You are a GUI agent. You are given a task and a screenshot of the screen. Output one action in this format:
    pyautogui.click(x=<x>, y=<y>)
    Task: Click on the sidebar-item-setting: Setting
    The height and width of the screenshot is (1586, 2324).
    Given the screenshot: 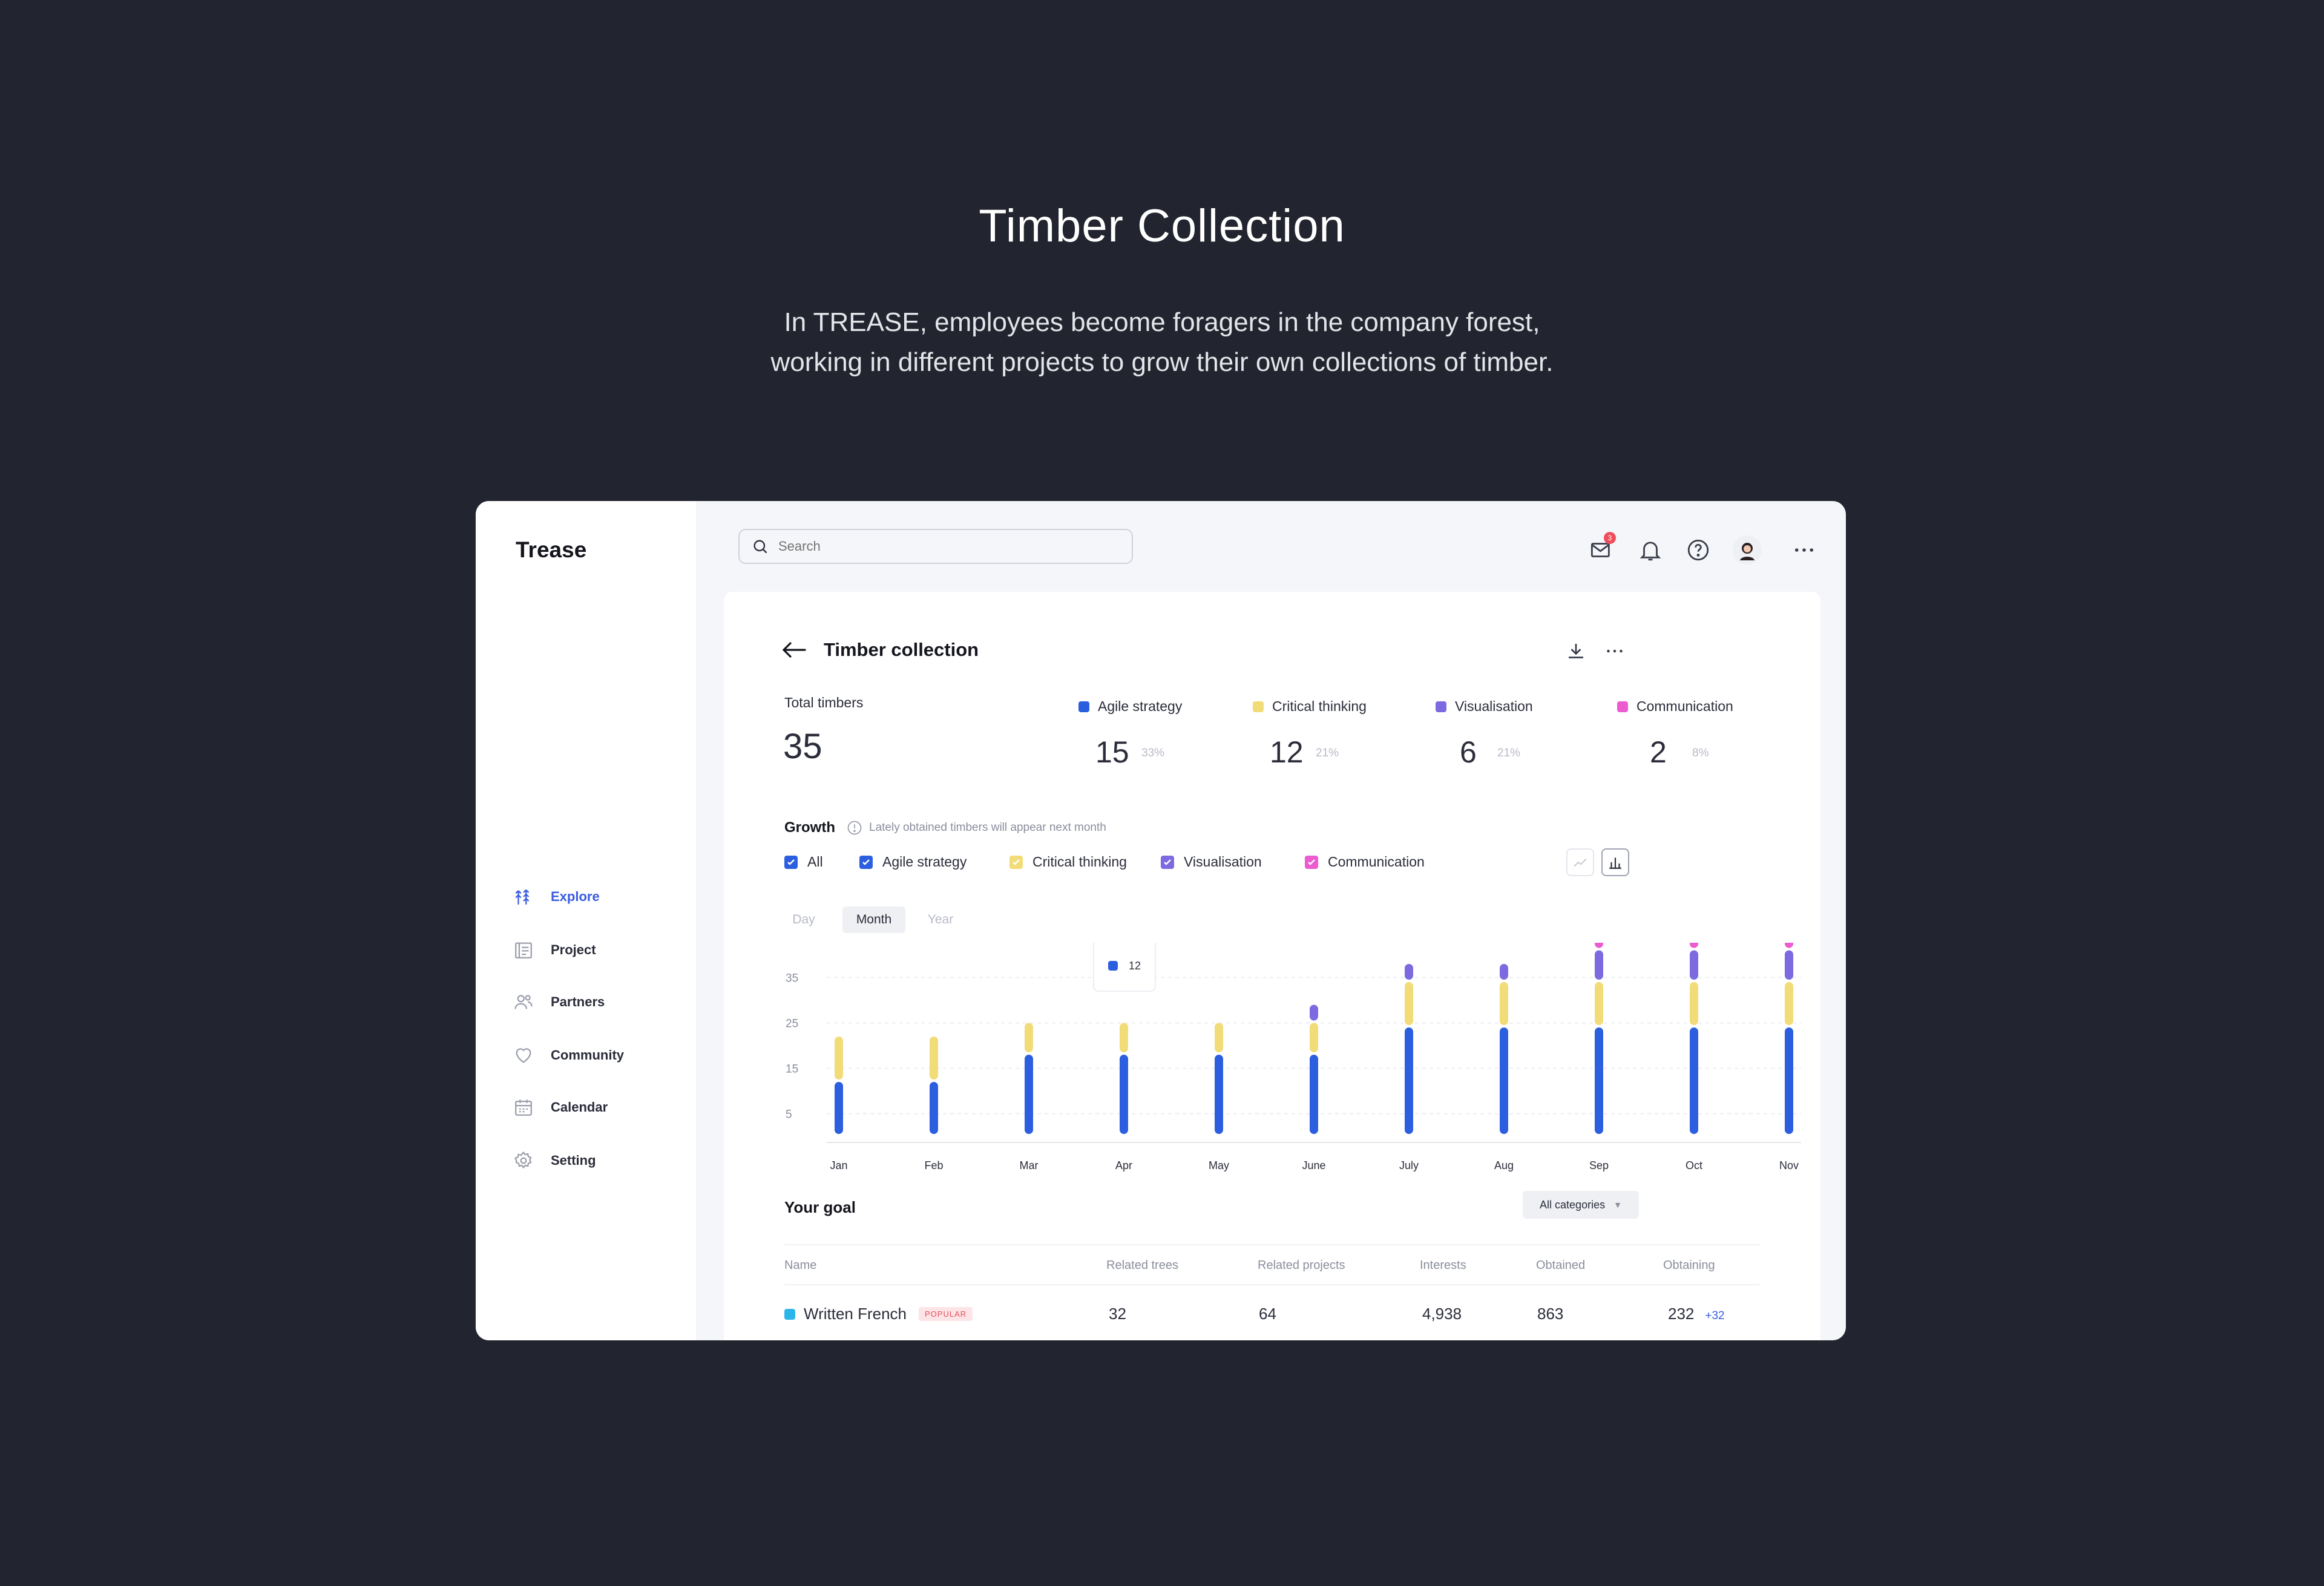 What is the action you would take?
    pyautogui.click(x=554, y=1160)
    